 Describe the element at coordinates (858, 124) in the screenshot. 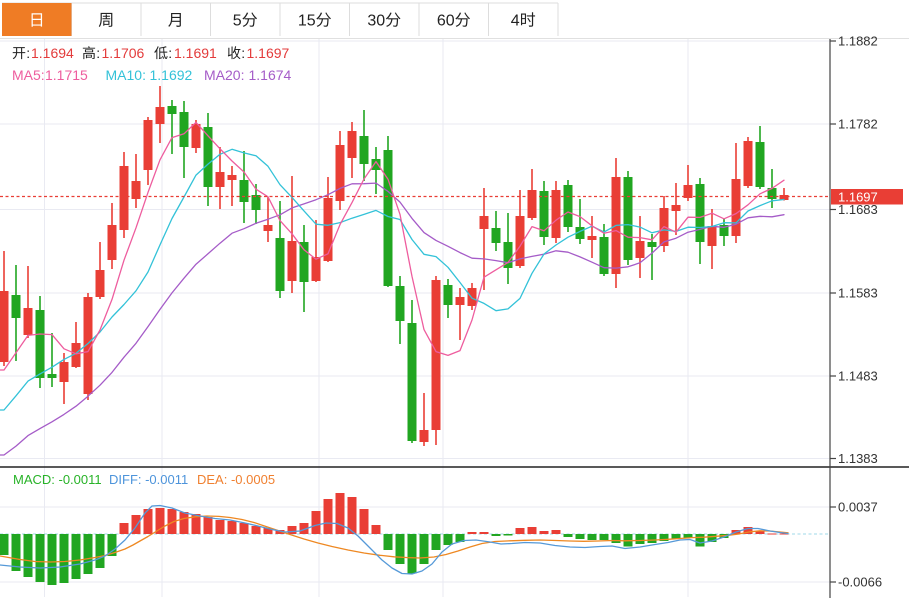

I see `svg-text: 1.1782` at that location.